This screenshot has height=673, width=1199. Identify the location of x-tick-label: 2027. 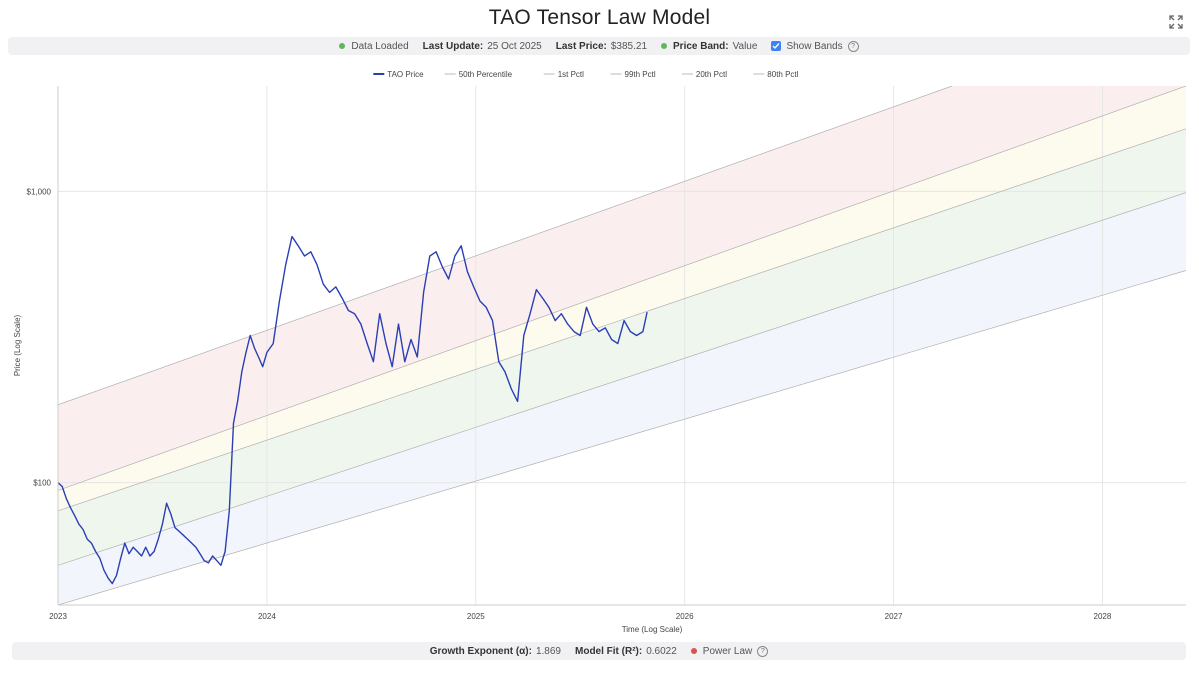
(894, 616).